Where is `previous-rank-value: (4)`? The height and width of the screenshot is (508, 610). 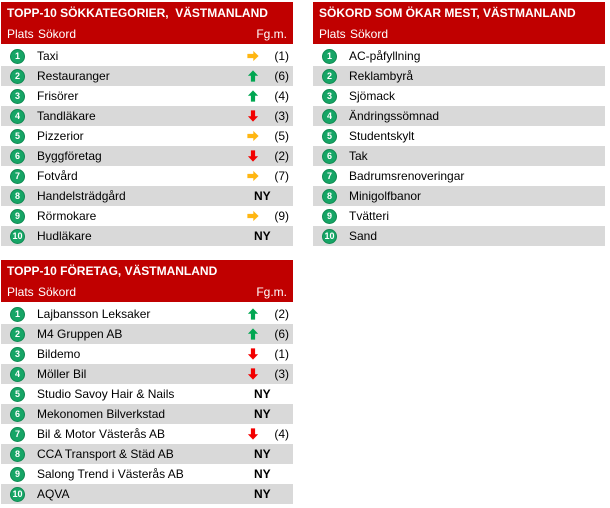 previous-rank-value: (4) is located at coordinates (281, 96).